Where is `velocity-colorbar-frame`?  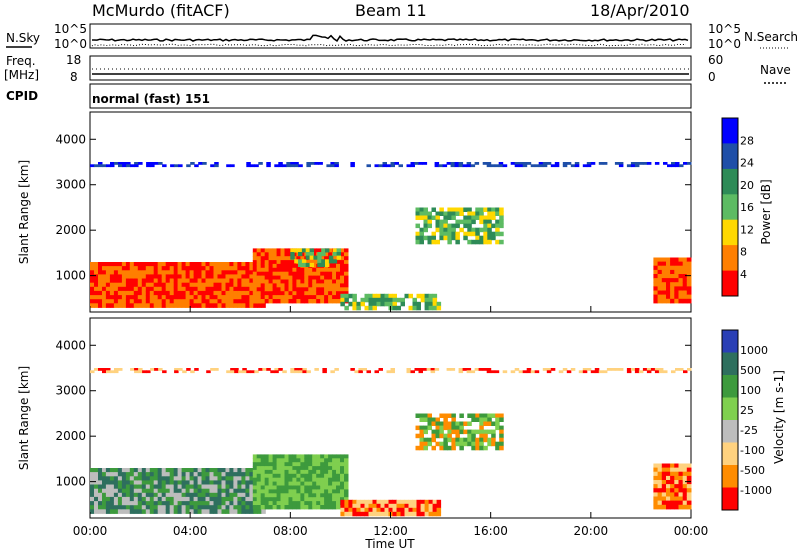 velocity-colorbar-frame is located at coordinates (730, 420).